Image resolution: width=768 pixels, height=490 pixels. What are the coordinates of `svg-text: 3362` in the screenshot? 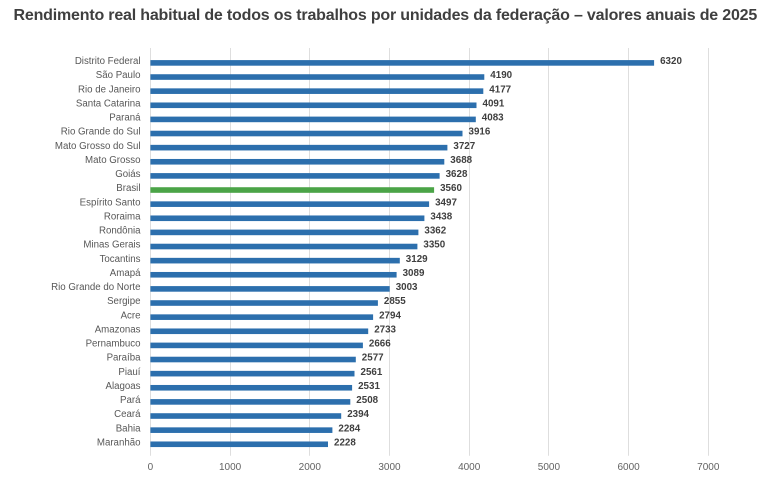 It's located at (435, 231).